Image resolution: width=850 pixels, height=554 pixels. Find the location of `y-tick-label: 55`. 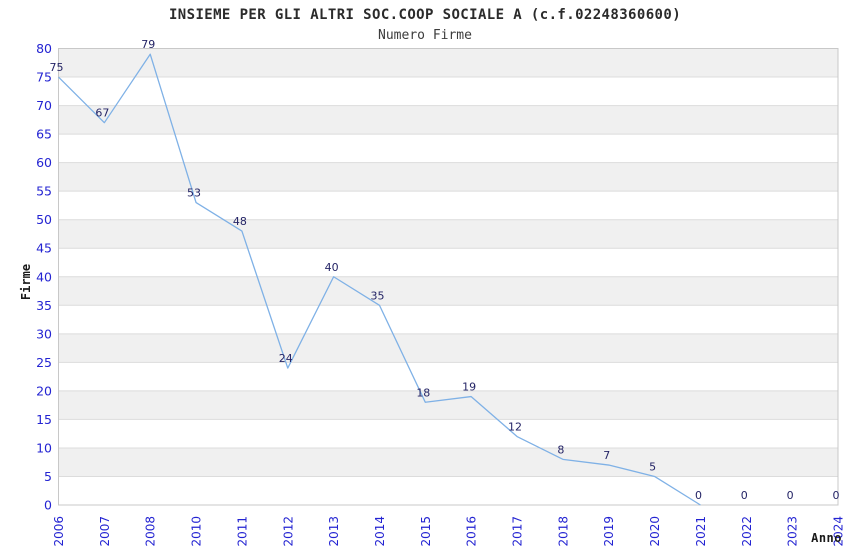

y-tick-label: 55 is located at coordinates (44, 191).